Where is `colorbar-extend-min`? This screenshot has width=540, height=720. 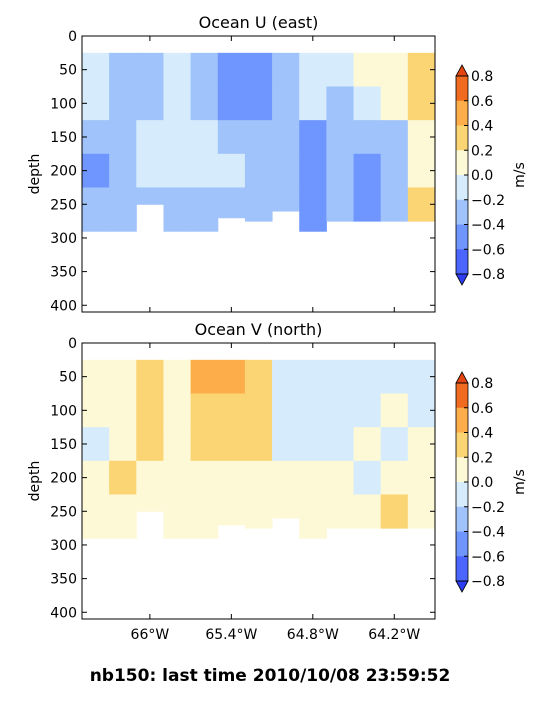 colorbar-extend-min is located at coordinates (462, 586).